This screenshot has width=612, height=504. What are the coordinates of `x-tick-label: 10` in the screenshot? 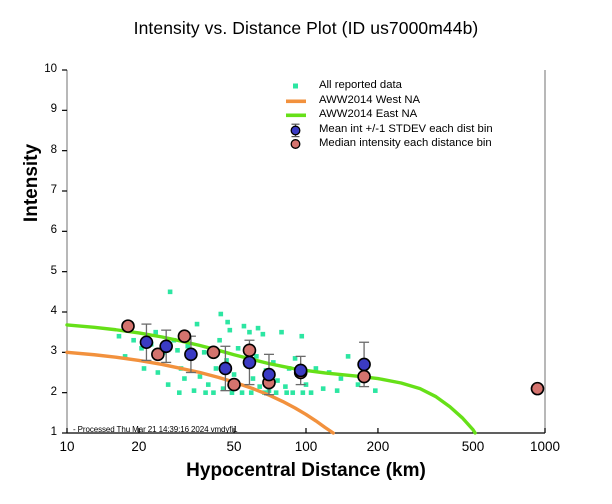 It's located at (67, 446).